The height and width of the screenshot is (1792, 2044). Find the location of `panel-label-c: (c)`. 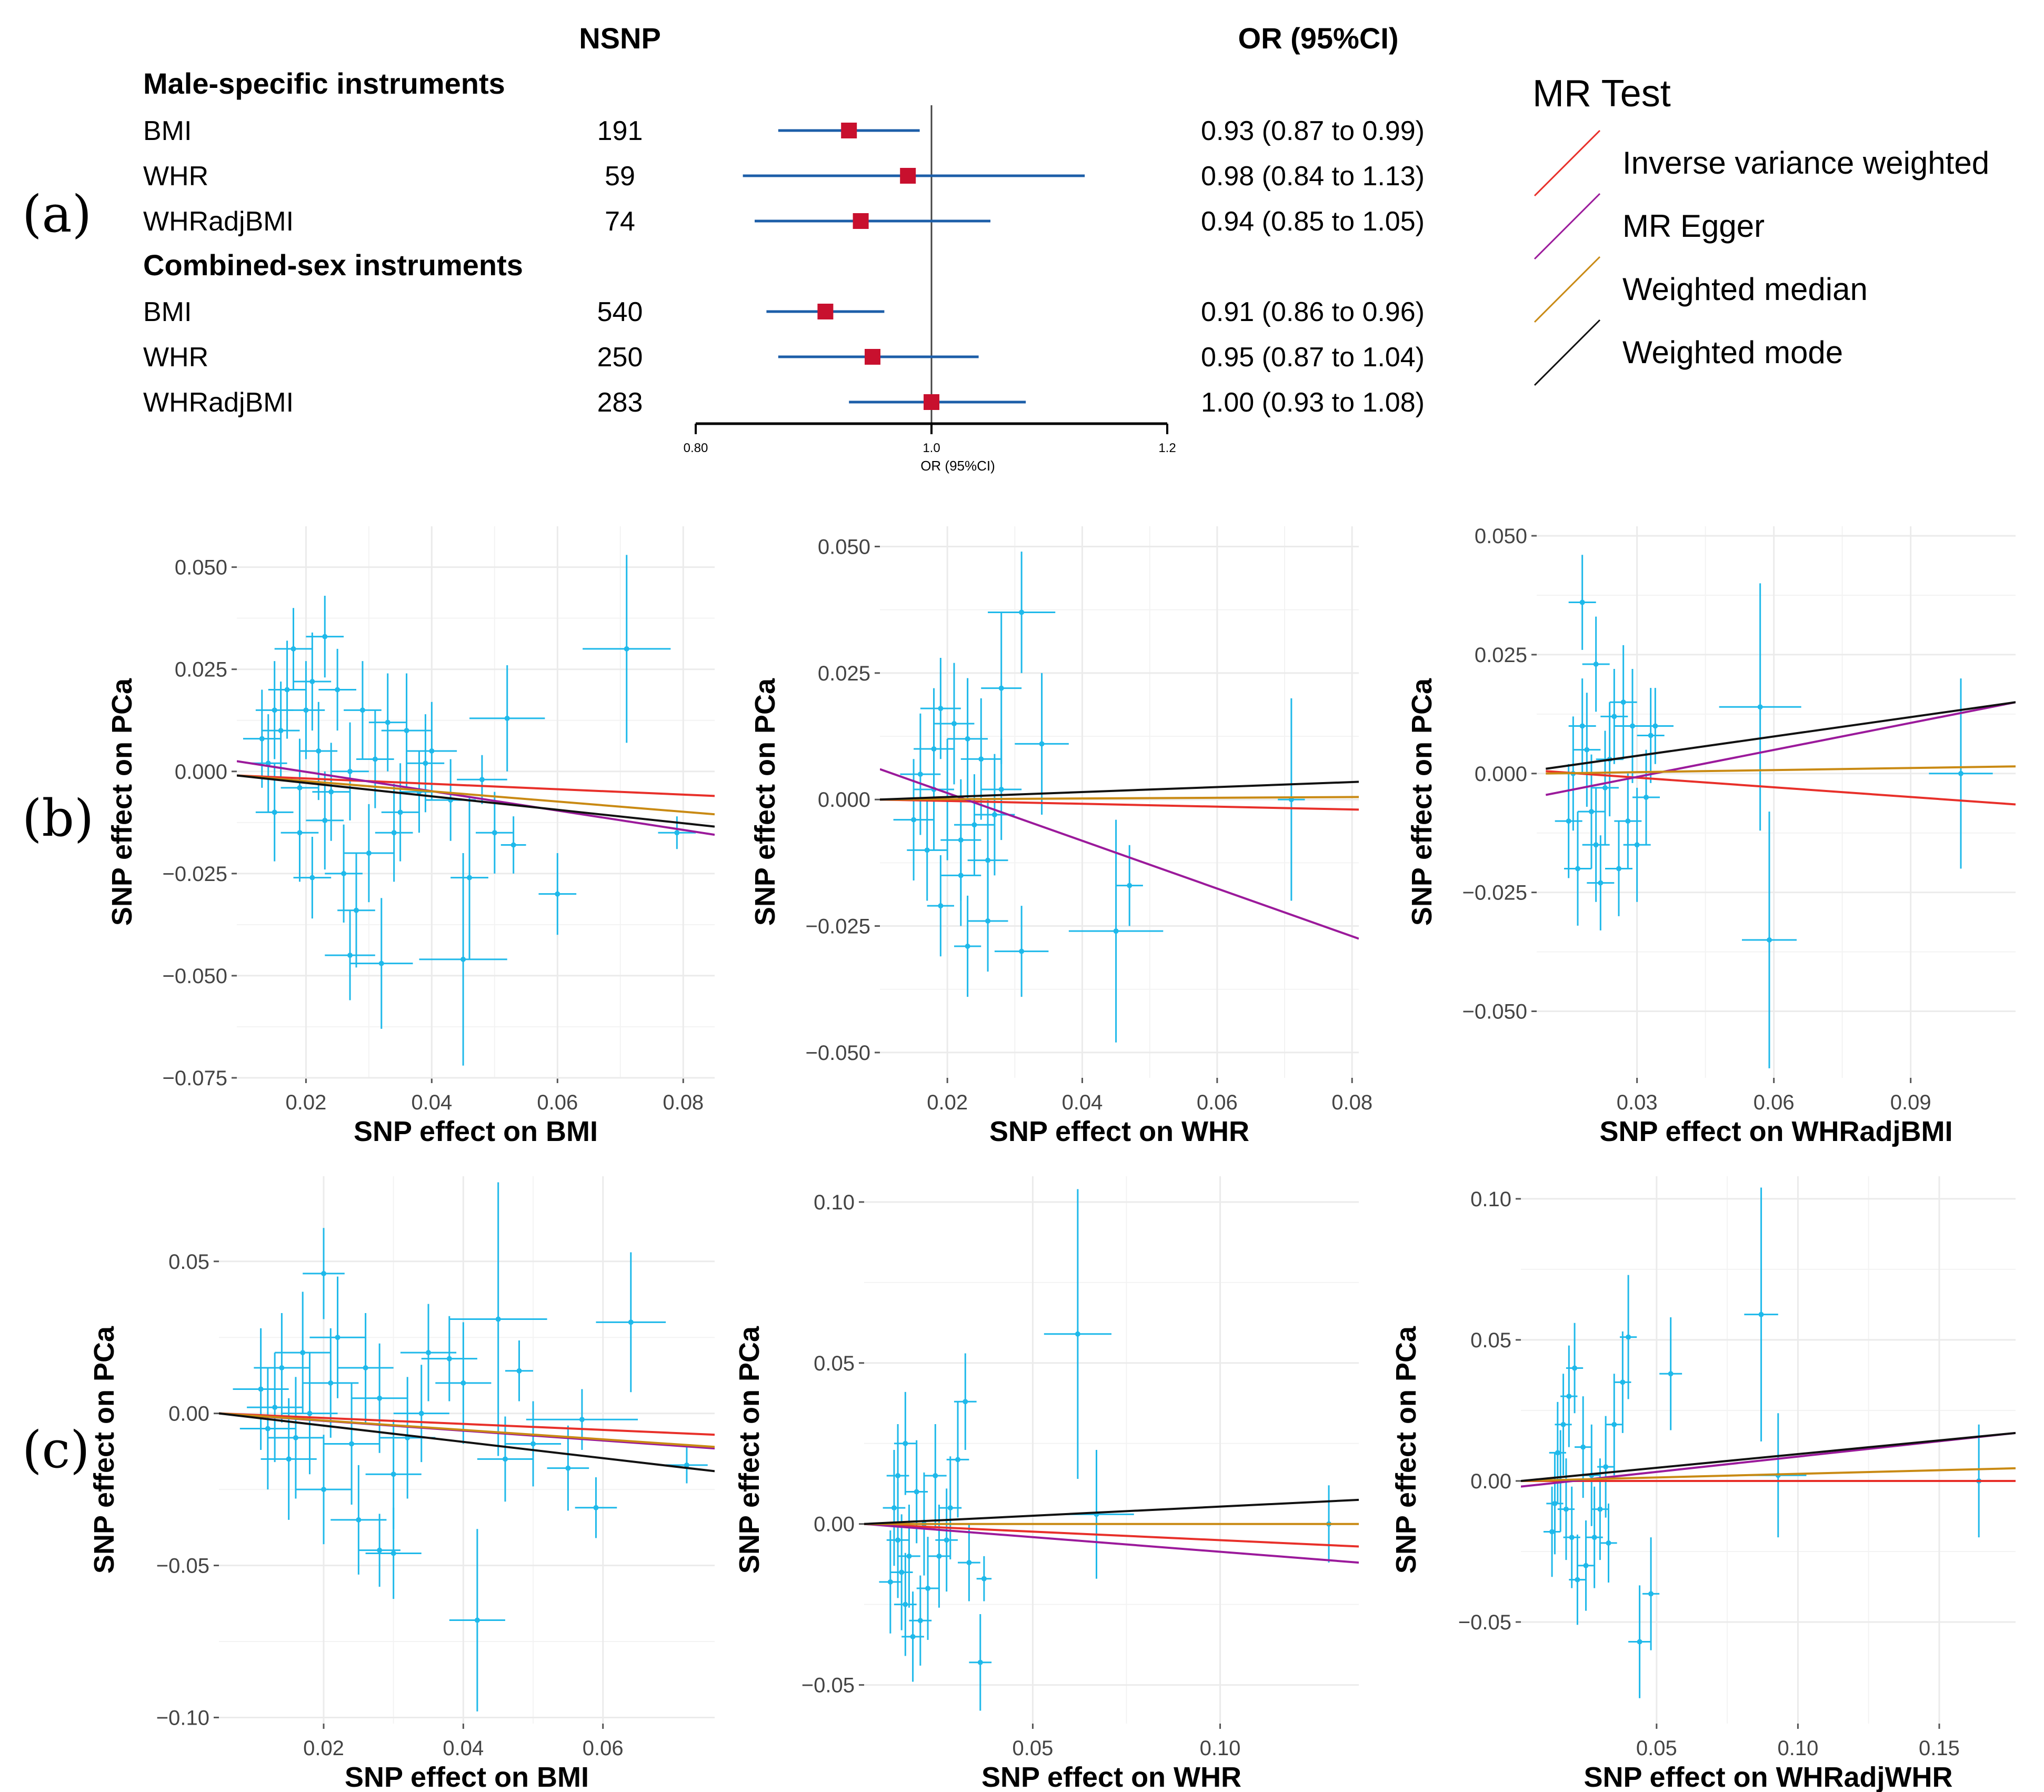

panel-label-c: (c) is located at coordinates (56, 1449).